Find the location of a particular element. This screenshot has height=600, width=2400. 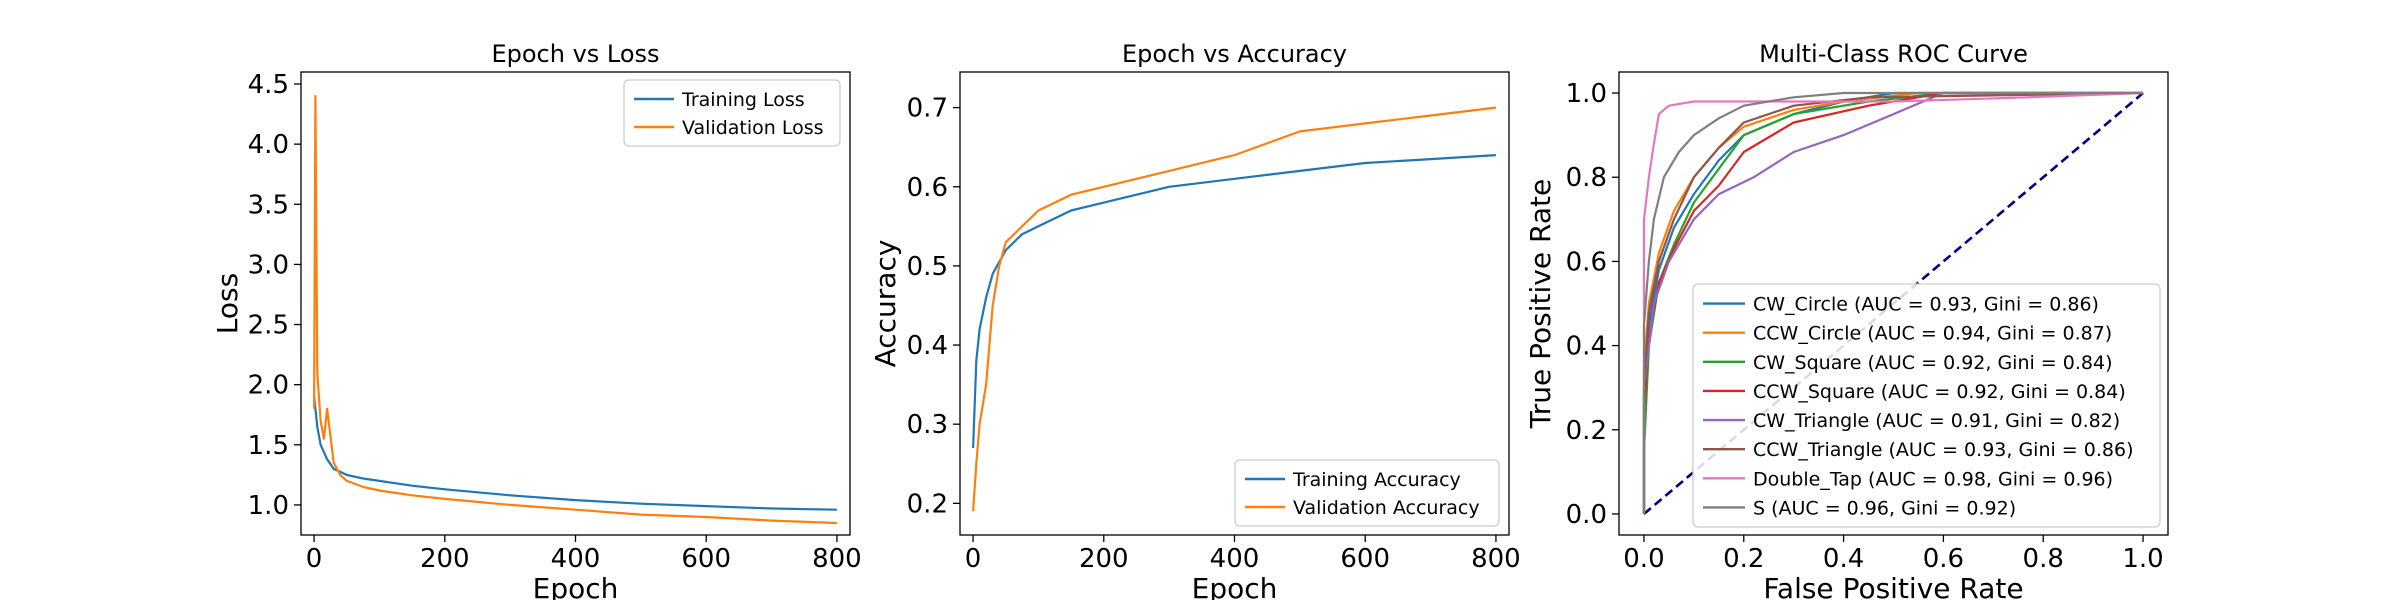

y-axis-label: Loss is located at coordinates (227, 303).